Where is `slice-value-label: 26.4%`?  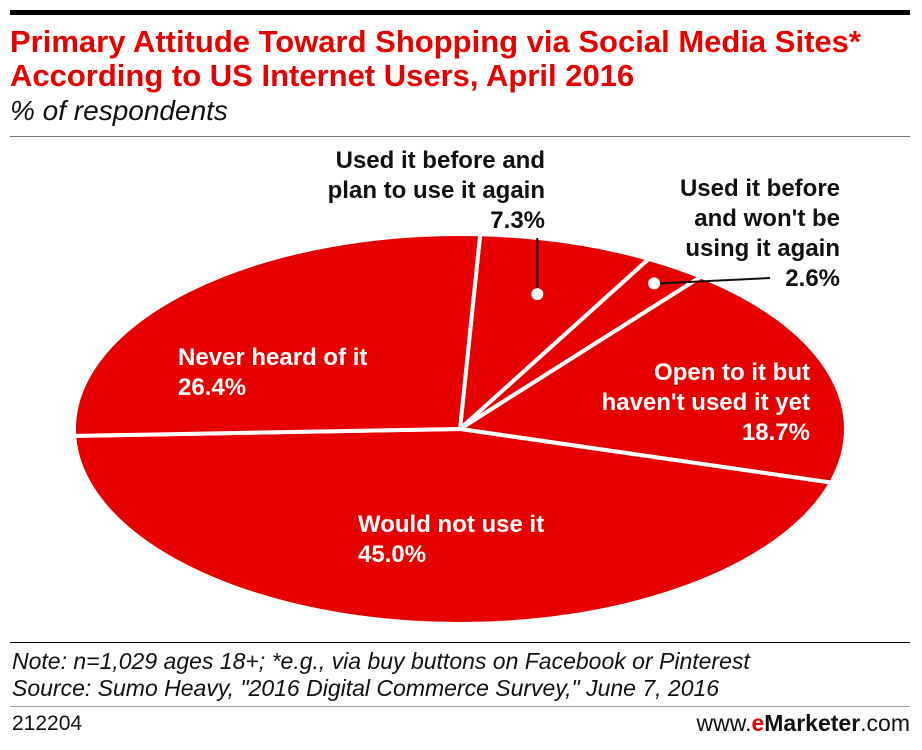
slice-value-label: 26.4% is located at coordinates (212, 387).